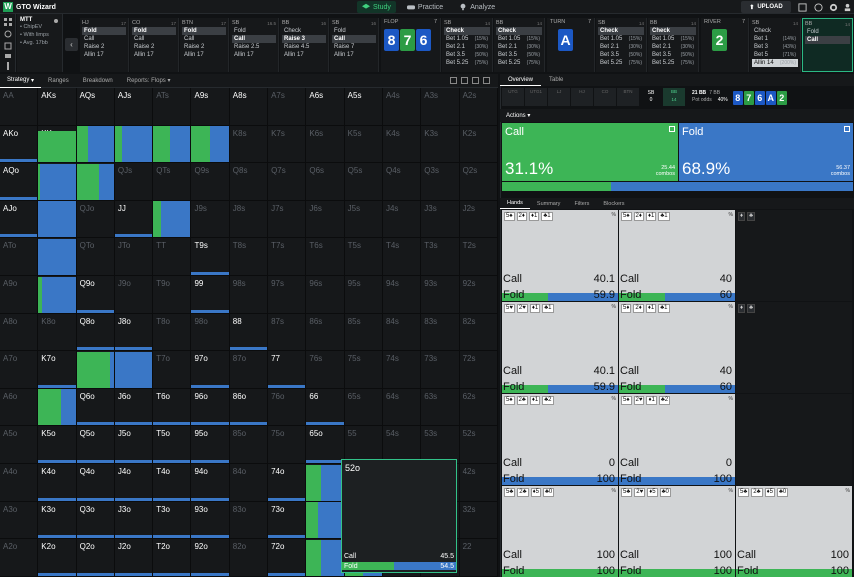 The width and height of the screenshot is (854, 577). I want to click on range-cell: KQo, so click(57, 182).